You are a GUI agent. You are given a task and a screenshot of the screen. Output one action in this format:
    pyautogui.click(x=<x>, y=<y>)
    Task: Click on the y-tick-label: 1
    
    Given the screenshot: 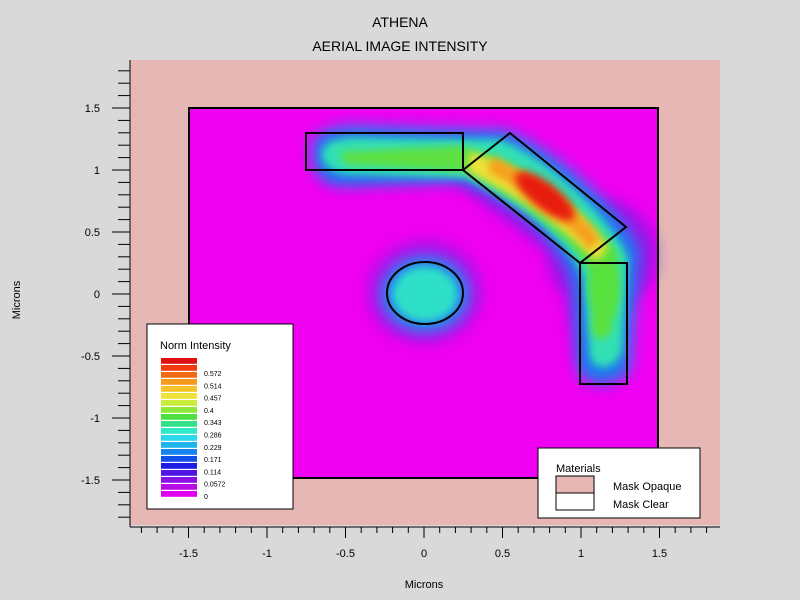 What is the action you would take?
    pyautogui.click(x=97, y=171)
    